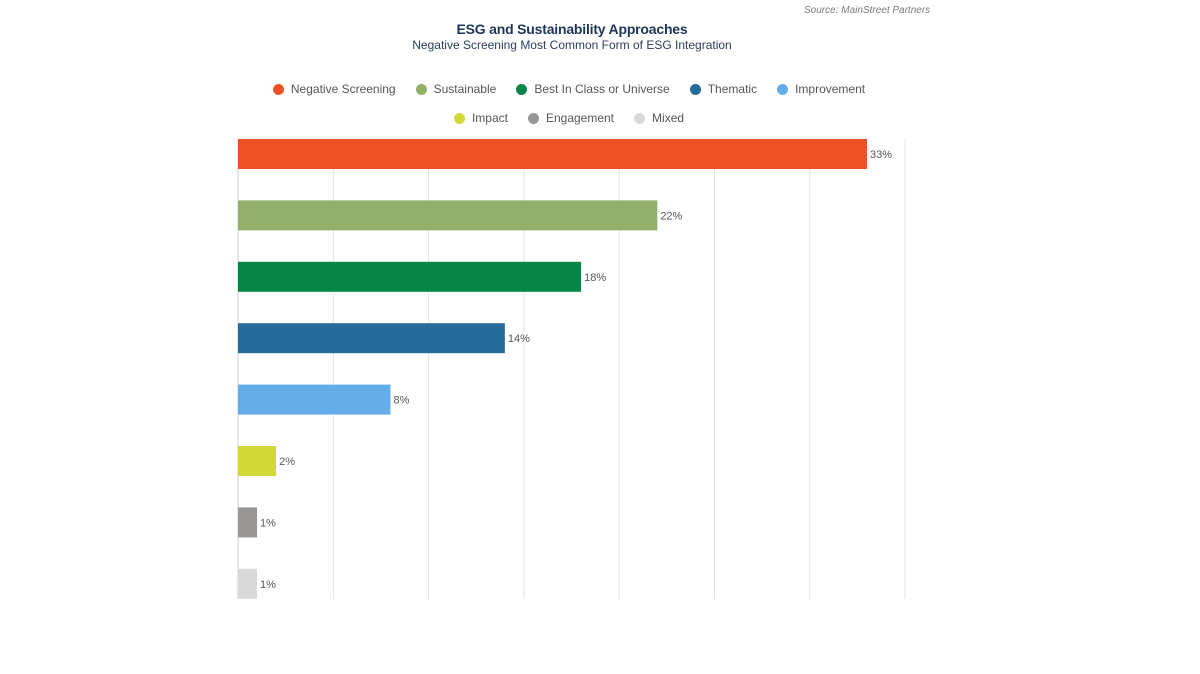 Image resolution: width=1200 pixels, height=674 pixels. Describe the element at coordinates (371, 338) in the screenshot. I see `bar-thematic` at that location.